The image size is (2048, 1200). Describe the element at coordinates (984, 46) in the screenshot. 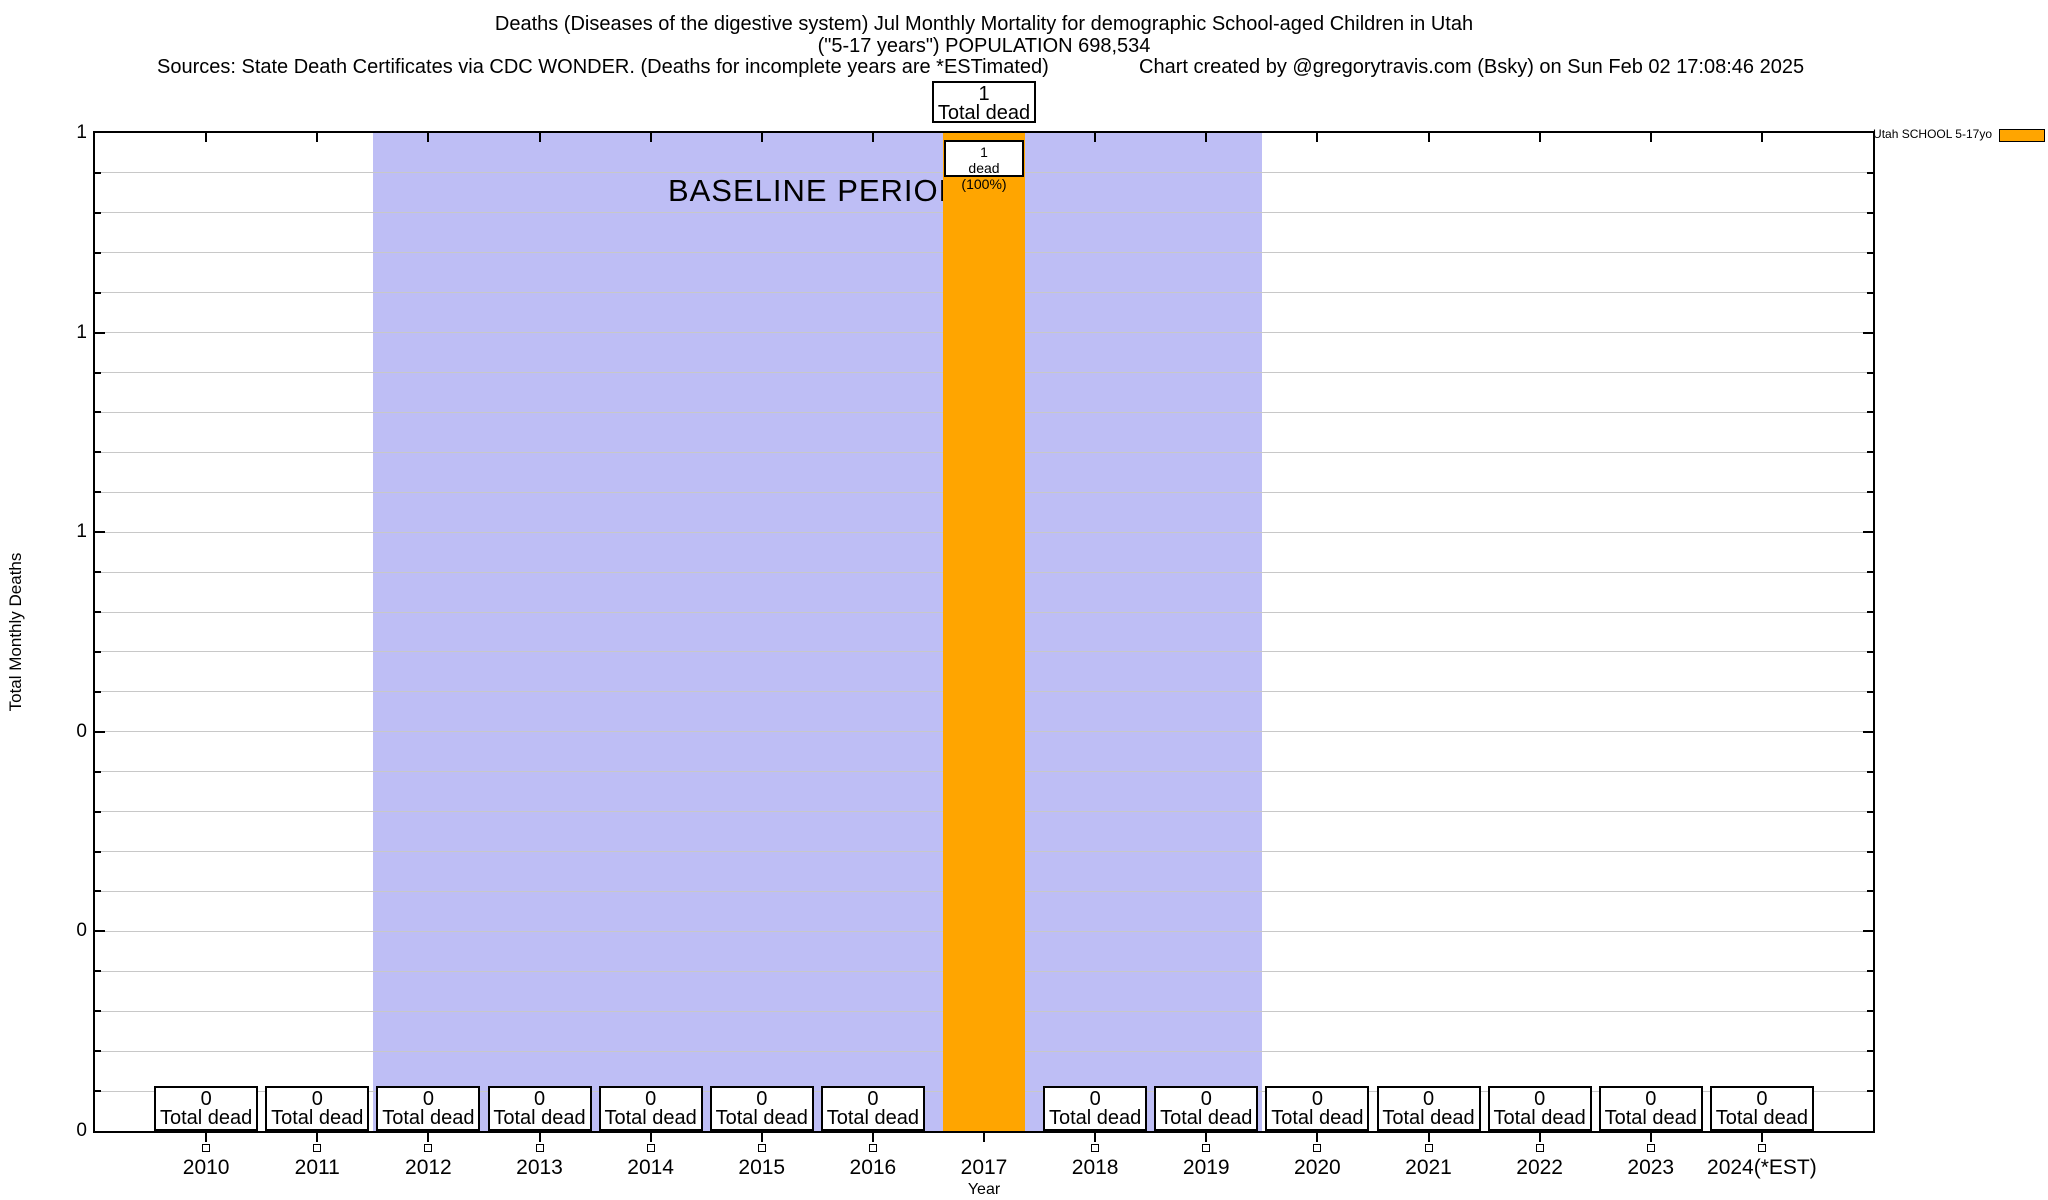

I see `chart-title-line2: ("5-17 years") POPULATION 698,534` at that location.